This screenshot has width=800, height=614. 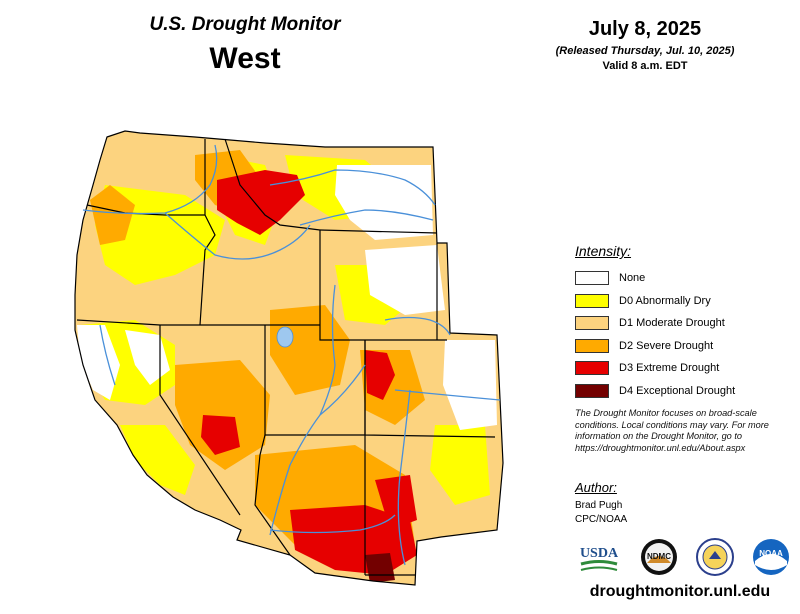 What do you see at coordinates (680, 591) in the screenshot?
I see `footer-url: droughtmonitor.unl.edu` at bounding box center [680, 591].